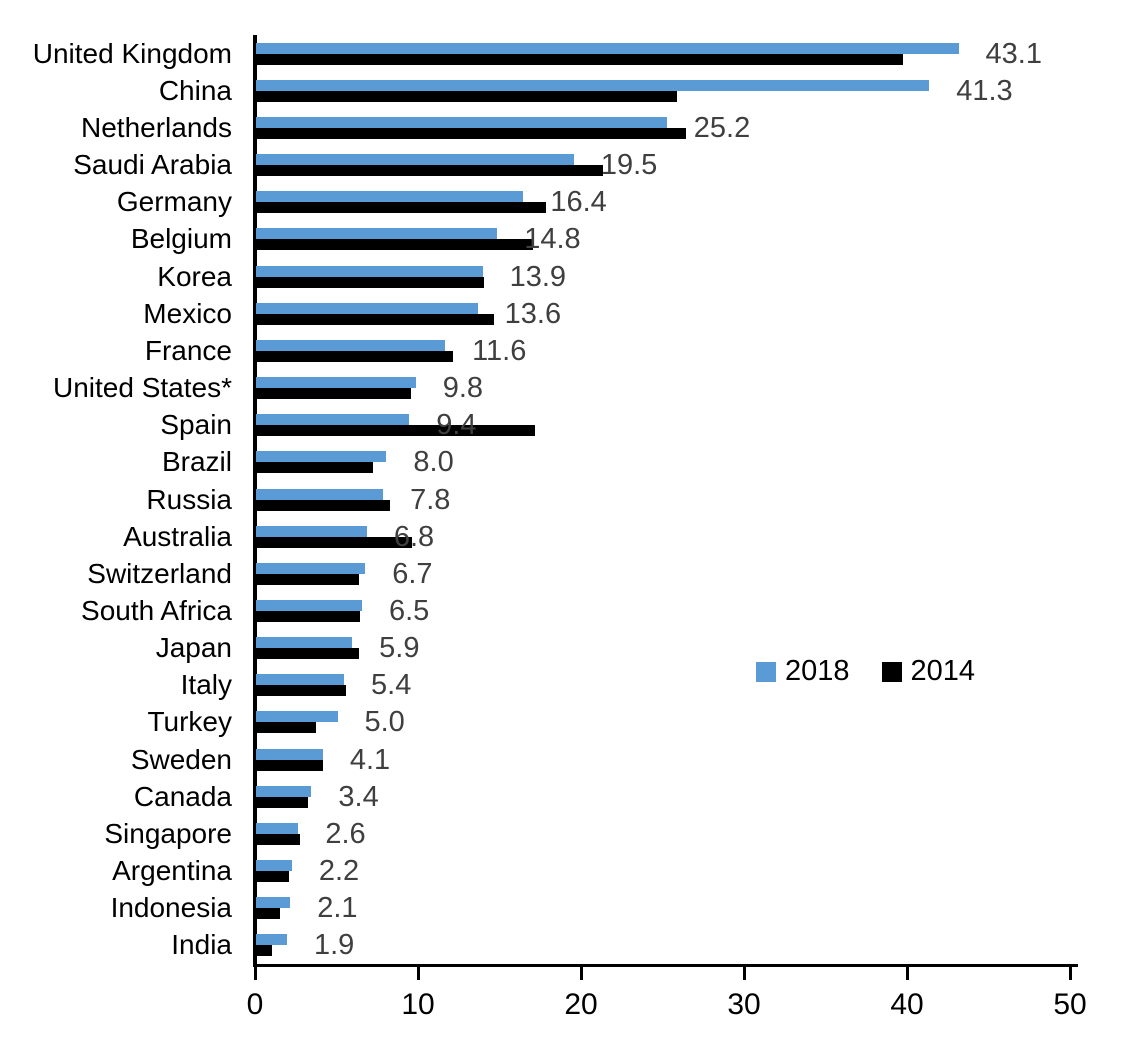  Describe the element at coordinates (1070, 1004) in the screenshot. I see `x-axis-tick-label: 50` at that location.